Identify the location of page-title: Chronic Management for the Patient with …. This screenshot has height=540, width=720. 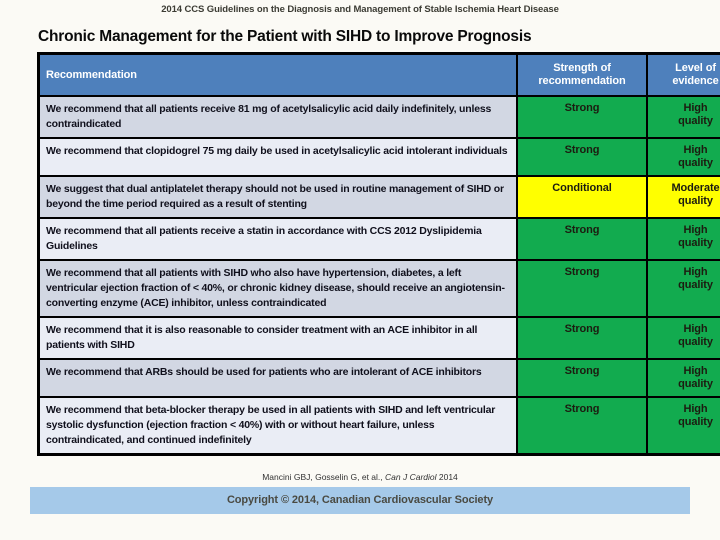
(285, 36).